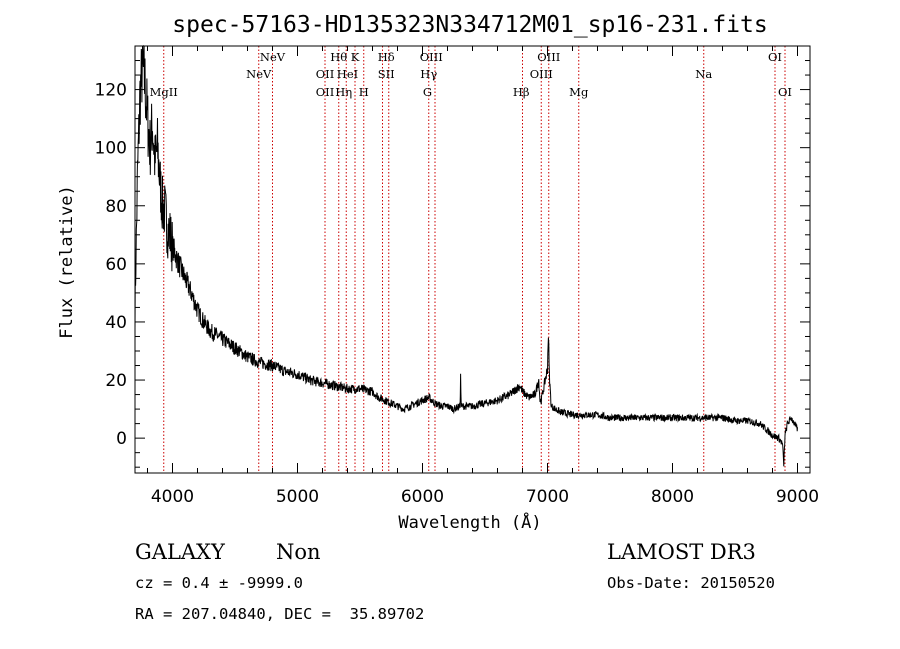 The width and height of the screenshot is (900, 649). I want to click on line-label-0: MgII, so click(164, 92).